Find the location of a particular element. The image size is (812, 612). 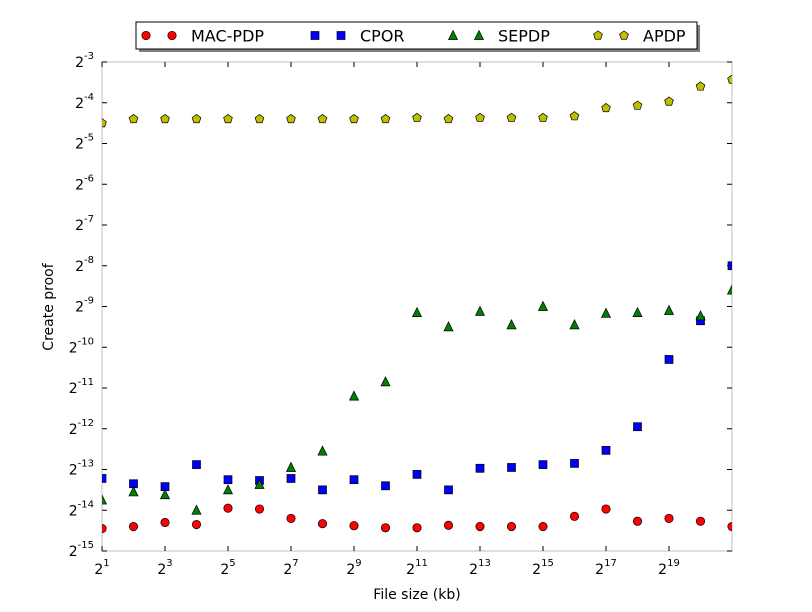

y-tick-label: 2-9 is located at coordinates (84, 306).